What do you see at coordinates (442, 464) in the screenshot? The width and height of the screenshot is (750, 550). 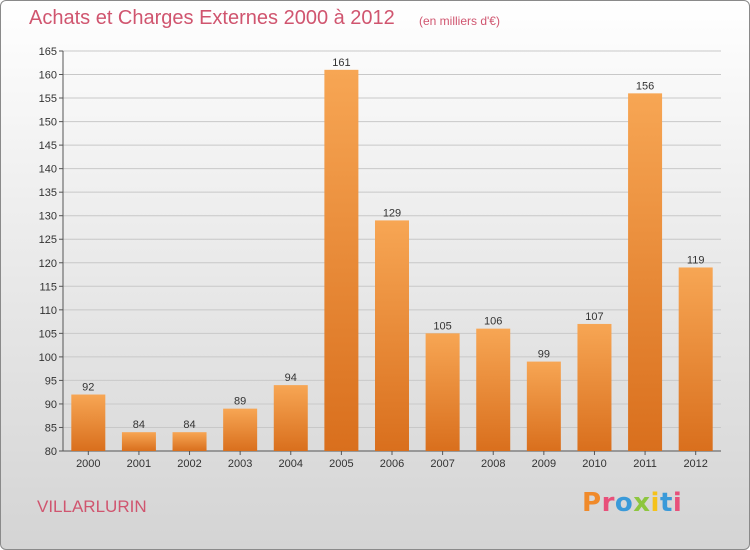 I see `x-tick-label: 2007` at bounding box center [442, 464].